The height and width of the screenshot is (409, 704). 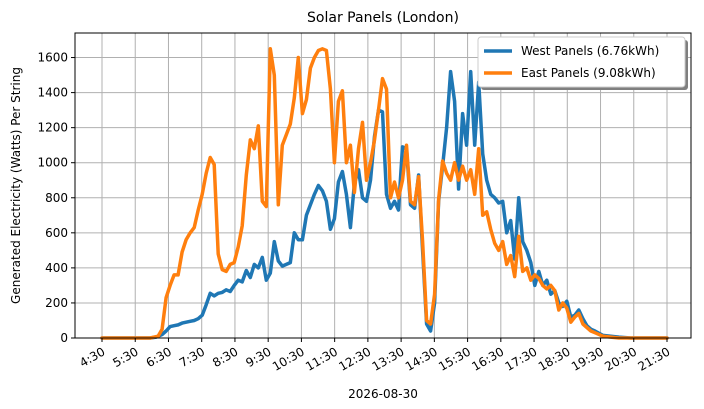 I want to click on y-tick-label: 1400, so click(x=52, y=93).